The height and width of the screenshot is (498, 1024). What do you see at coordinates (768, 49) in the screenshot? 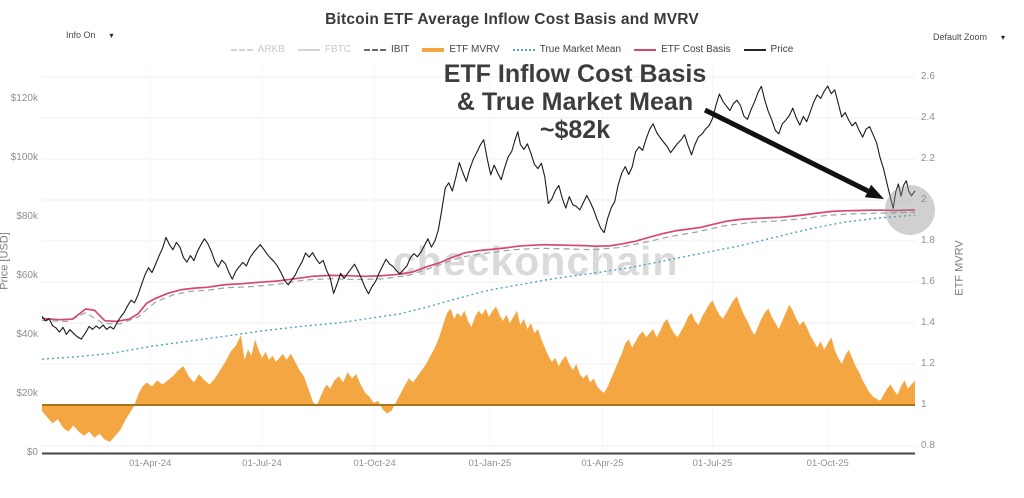
I see `legend-item-price: Price` at bounding box center [768, 49].